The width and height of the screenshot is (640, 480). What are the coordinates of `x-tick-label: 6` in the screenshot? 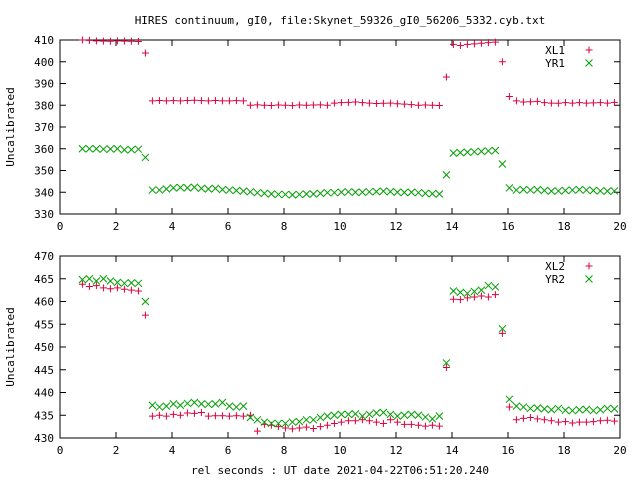 It's located at (228, 450).